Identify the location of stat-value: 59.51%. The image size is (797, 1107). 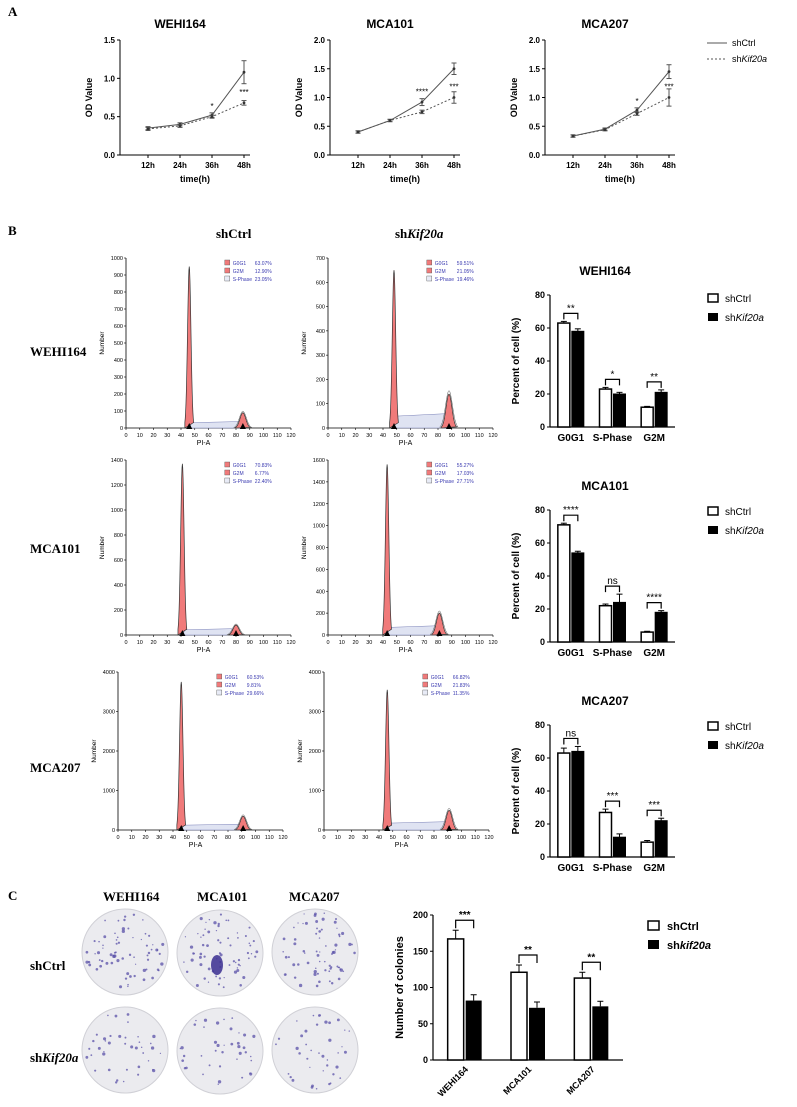
(466, 264).